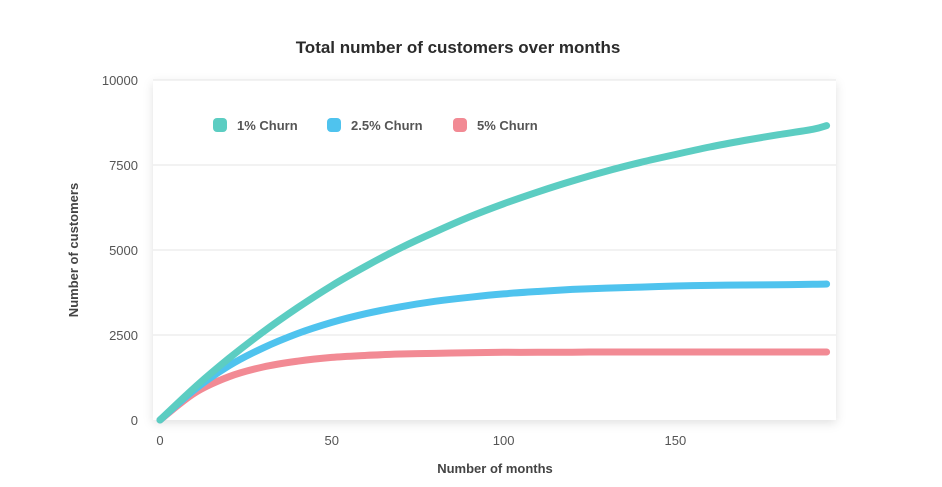 This screenshot has height=487, width=942. I want to click on legend-label-3: 5% Churn, so click(507, 125).